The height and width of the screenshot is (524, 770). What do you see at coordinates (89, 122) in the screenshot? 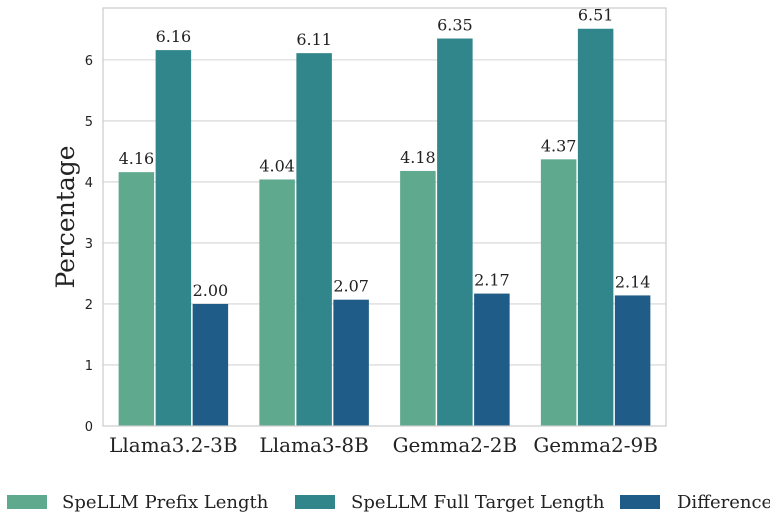
I see `y-tick-label: 5` at bounding box center [89, 122].